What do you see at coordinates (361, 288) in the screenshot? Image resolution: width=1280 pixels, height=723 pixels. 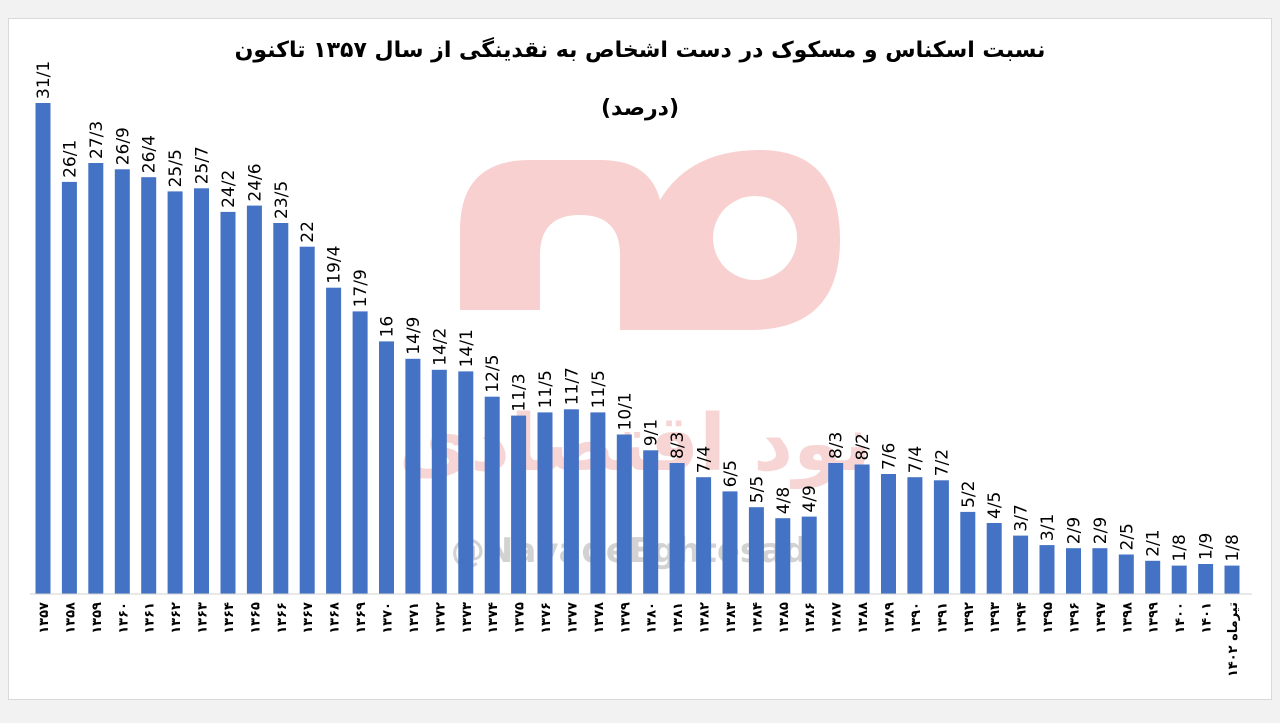 I see `data-label: 17/9` at bounding box center [361, 288].